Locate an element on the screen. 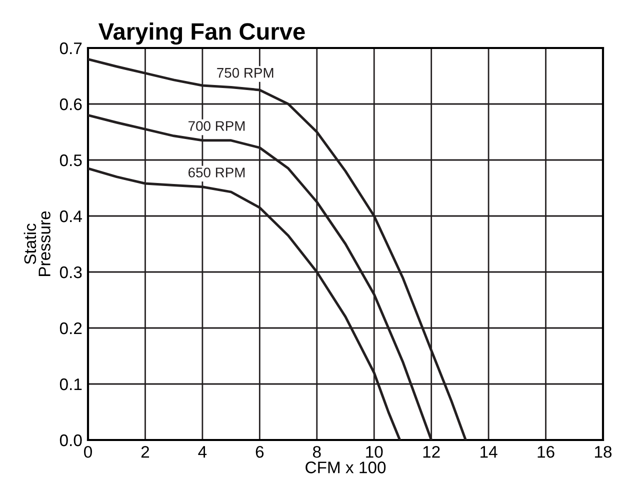  y-tick-label: 0.7 is located at coordinates (71, 48).